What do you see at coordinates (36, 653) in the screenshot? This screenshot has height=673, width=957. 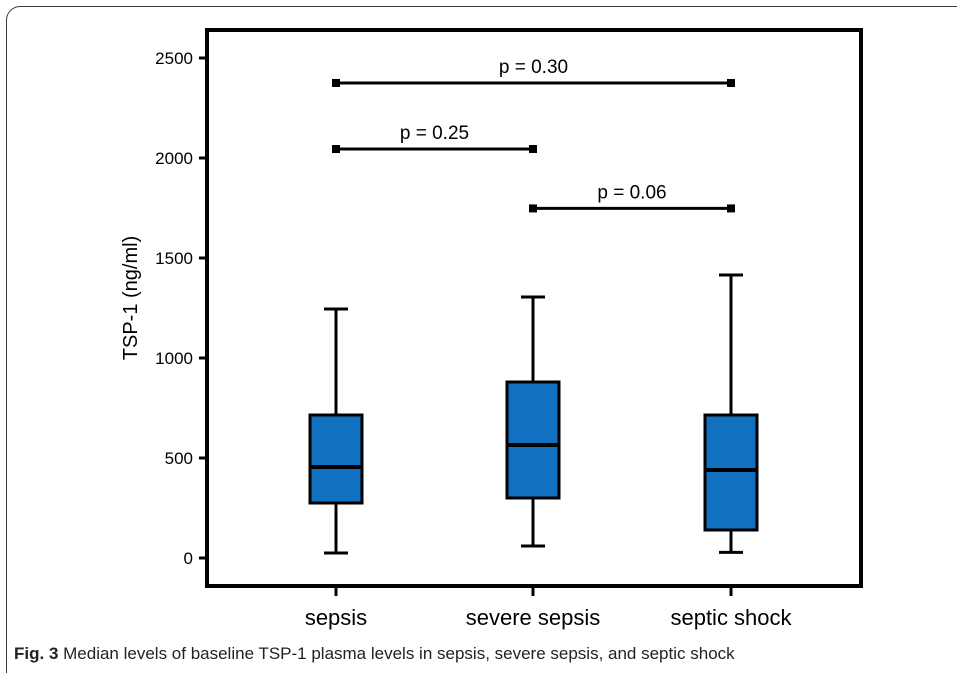 I see `figure-label: Fig. 3` at bounding box center [36, 653].